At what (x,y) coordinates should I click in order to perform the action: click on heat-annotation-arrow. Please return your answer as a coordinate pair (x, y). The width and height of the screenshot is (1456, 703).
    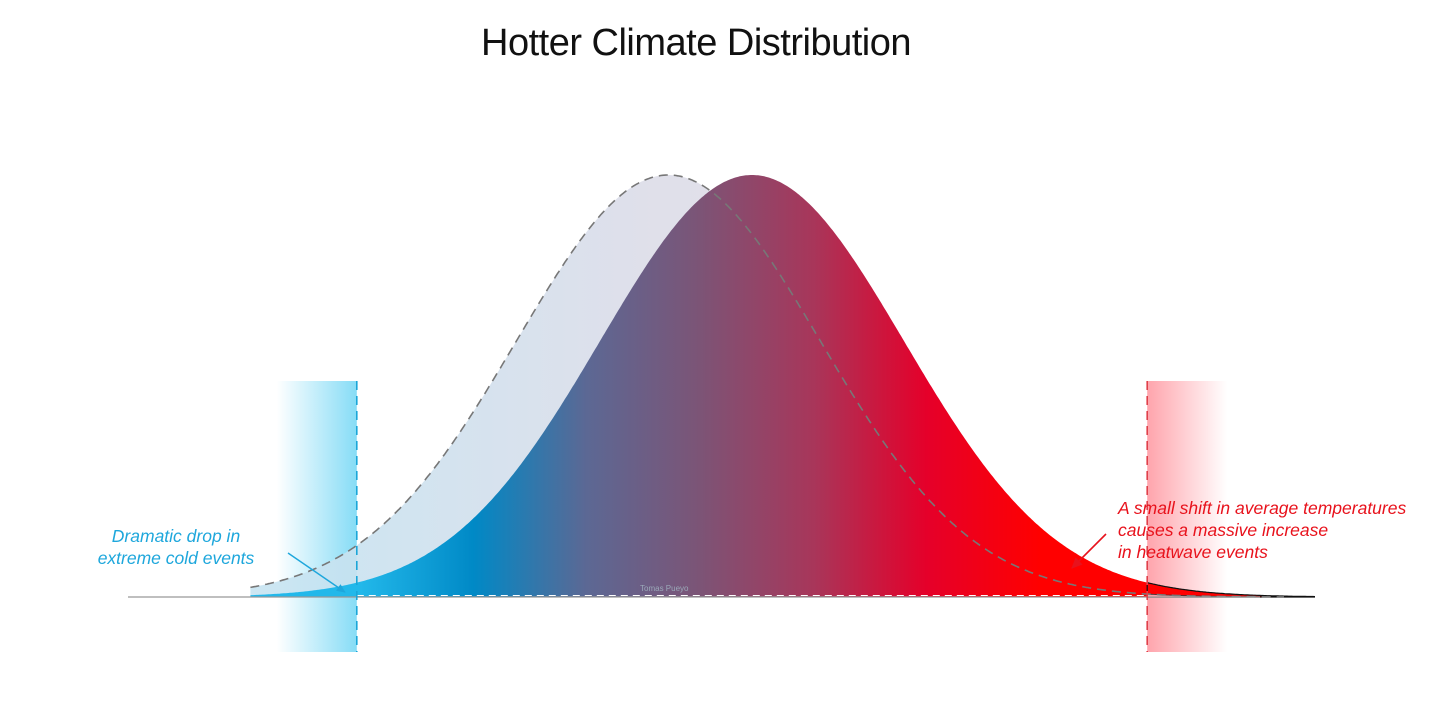
    Looking at the image, I should click on (1089, 551).